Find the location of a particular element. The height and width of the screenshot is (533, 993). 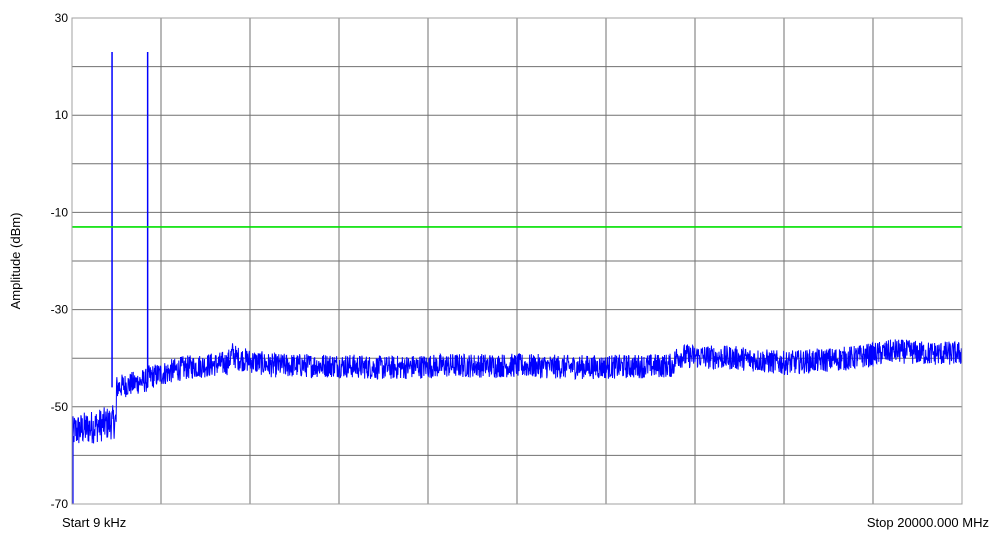

y-tick-label: -10 is located at coordinates (60, 212).